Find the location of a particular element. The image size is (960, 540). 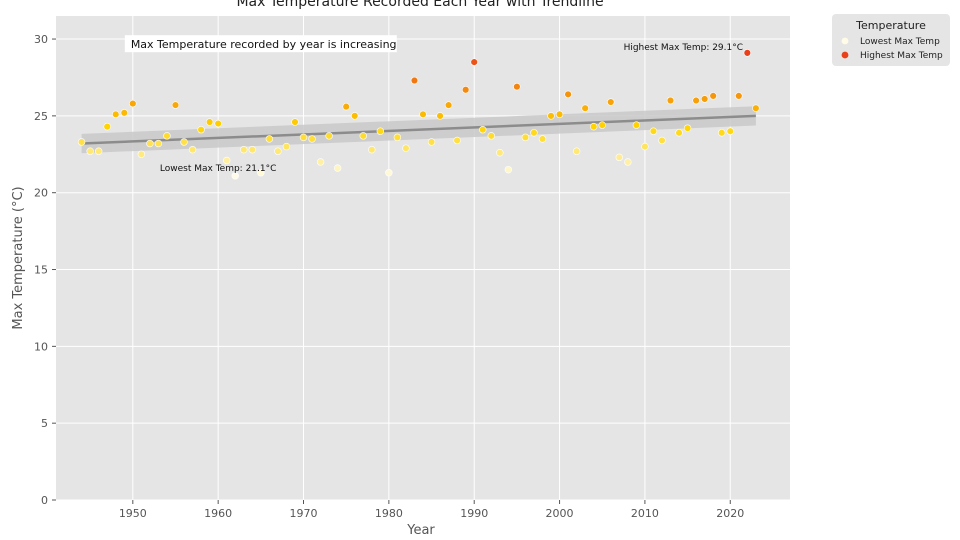

trendline-path is located at coordinates (418, 129).